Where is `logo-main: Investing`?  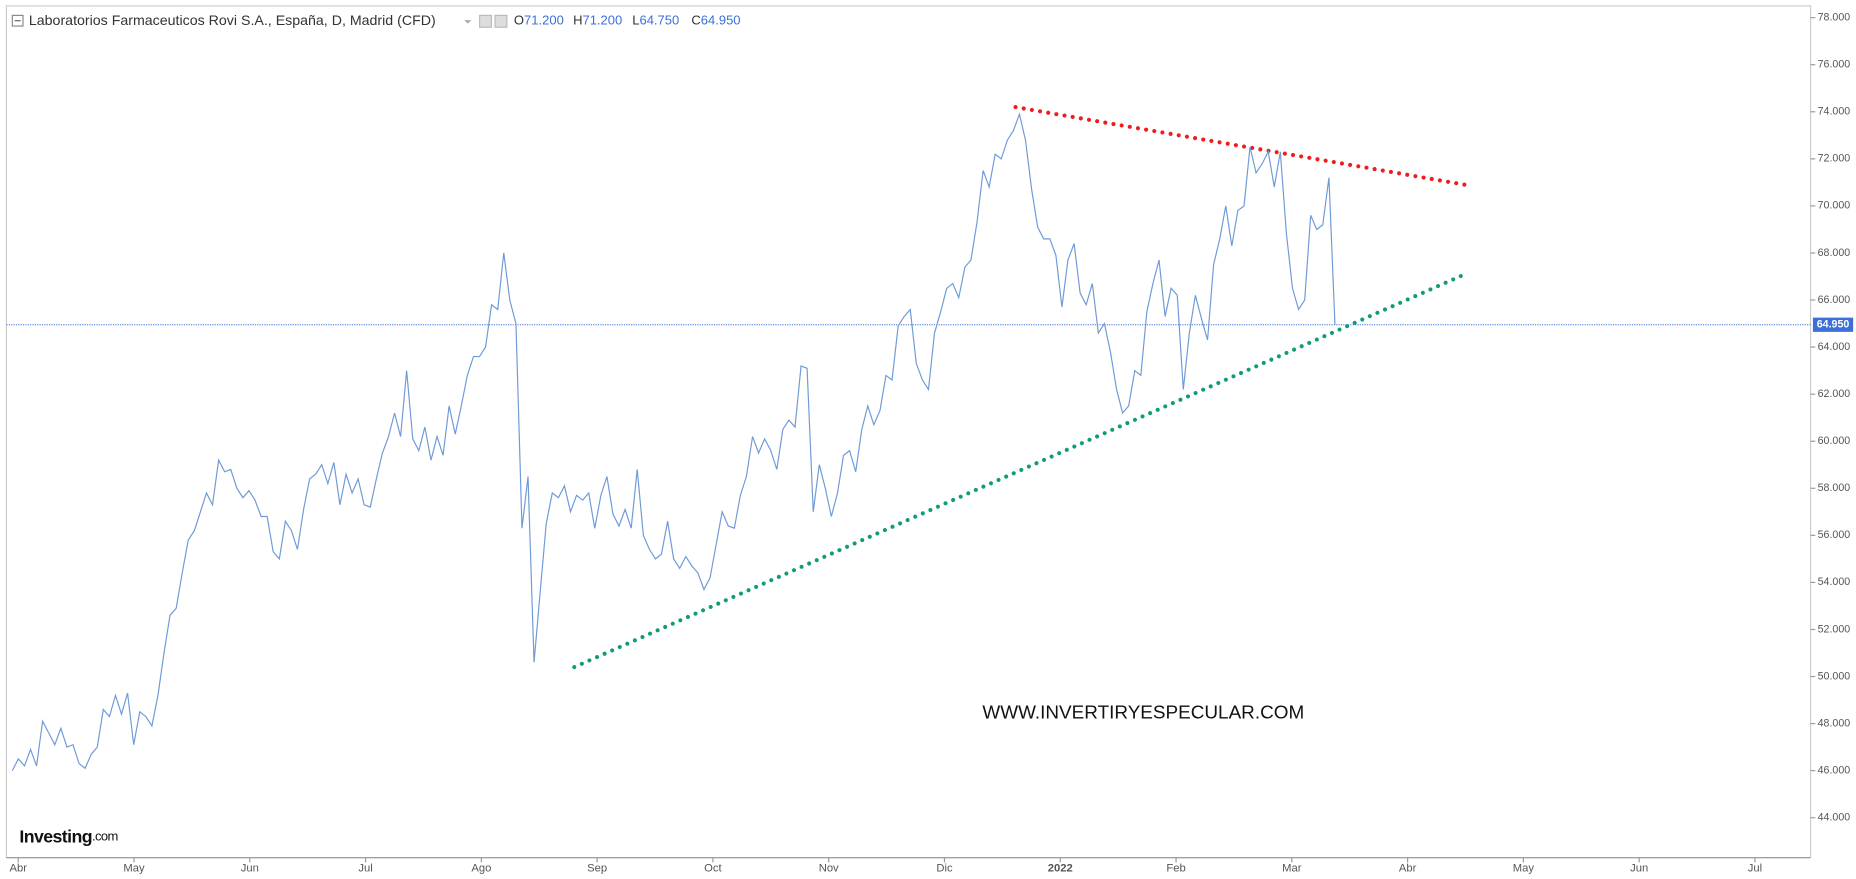 logo-main: Investing is located at coordinates (55, 836).